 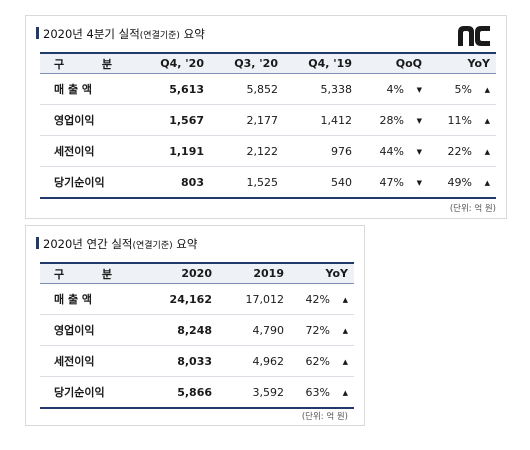 I want to click on header-2020: 2020, so click(x=179, y=273).